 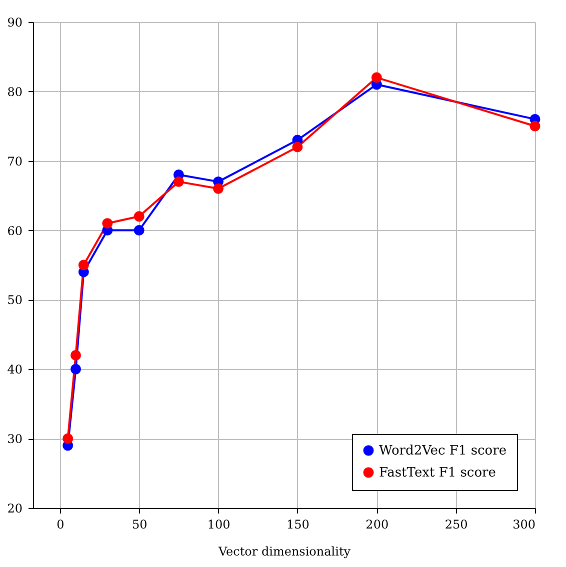 I want to click on x-tick-label: 250, so click(x=456, y=525).